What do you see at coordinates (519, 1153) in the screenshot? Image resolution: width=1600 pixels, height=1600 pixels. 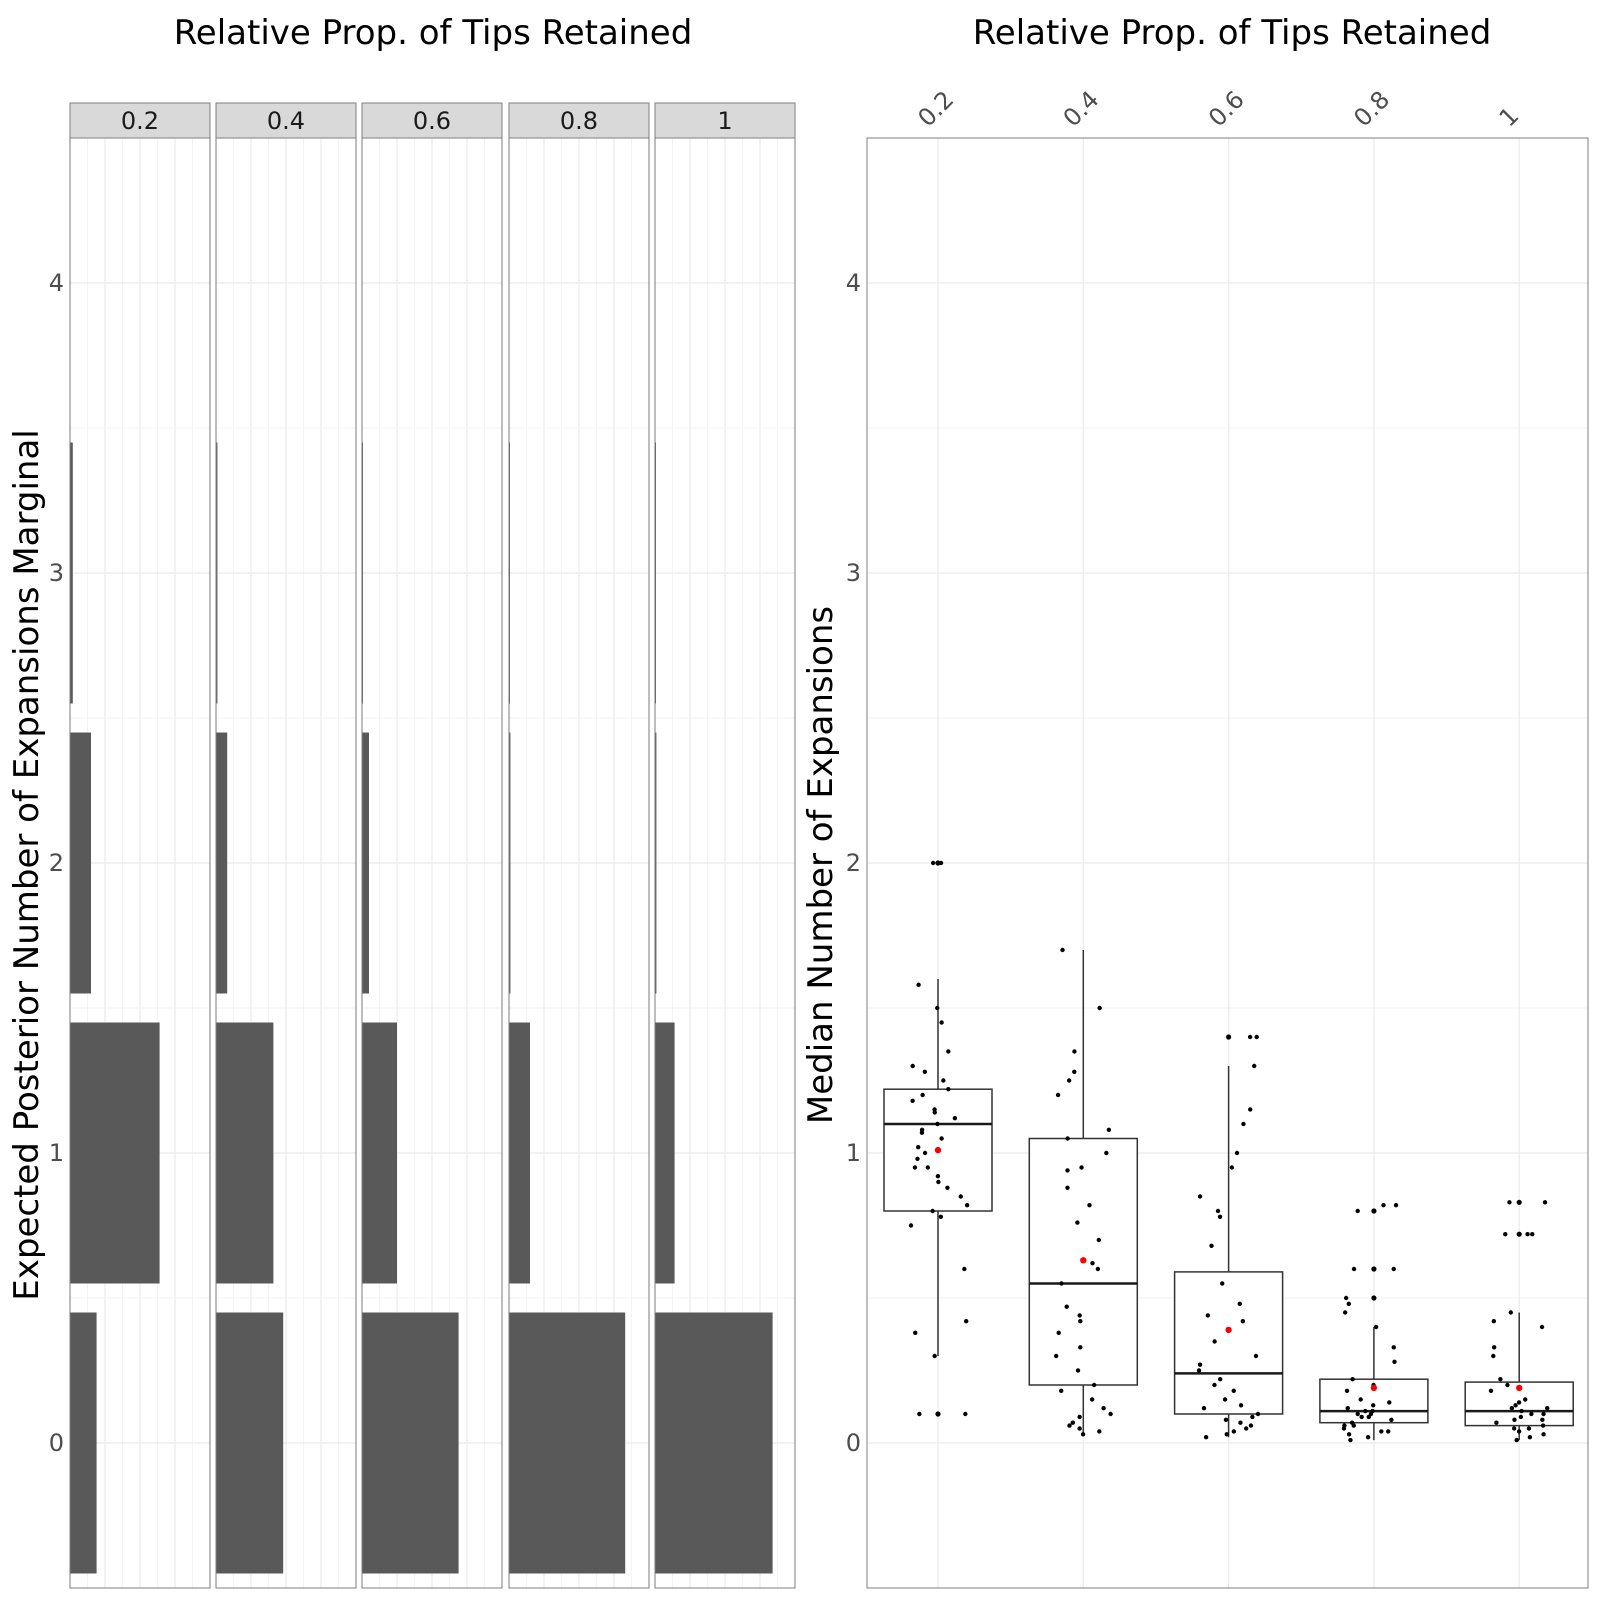 I see `bar-facet-0.8-cat-1` at bounding box center [519, 1153].